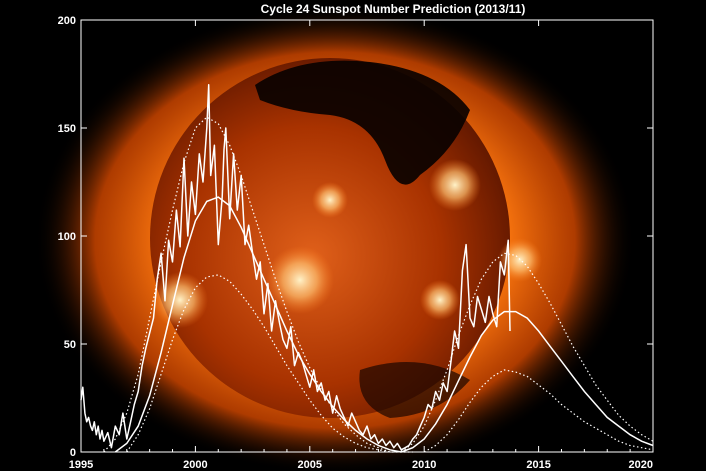 Image resolution: width=706 pixels, height=471 pixels. I want to click on x-tick-label: 2020, so click(641, 465).